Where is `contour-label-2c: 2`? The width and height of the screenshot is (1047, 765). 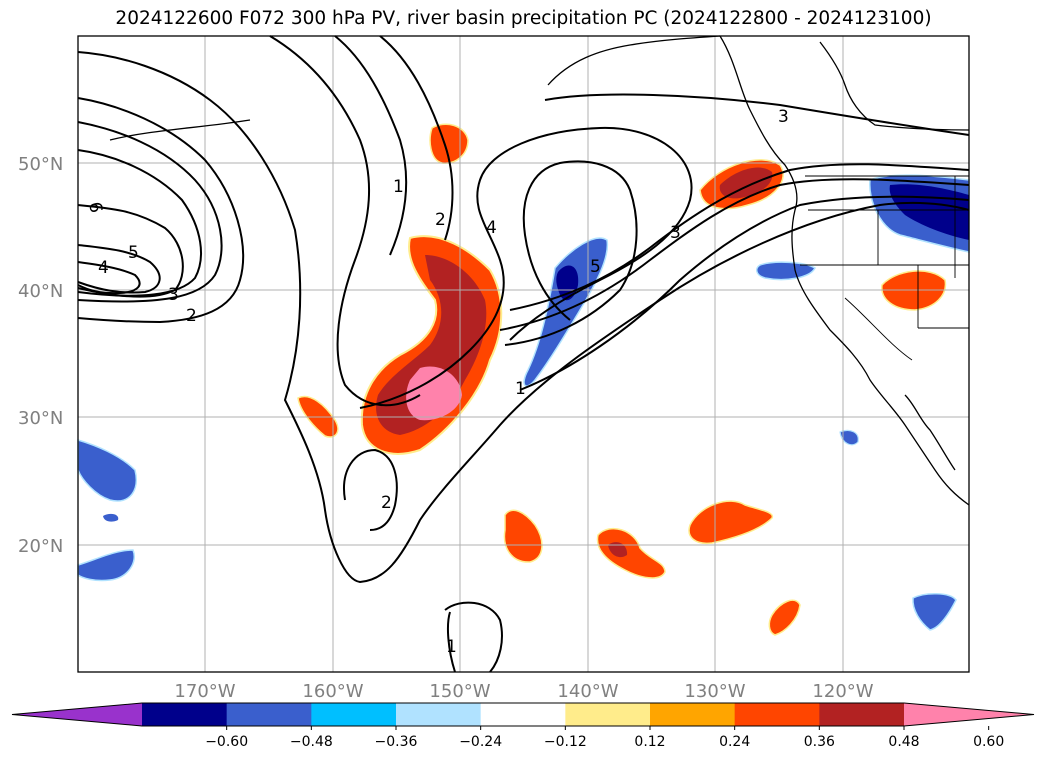 contour-label-2c: 2 is located at coordinates (386, 503).